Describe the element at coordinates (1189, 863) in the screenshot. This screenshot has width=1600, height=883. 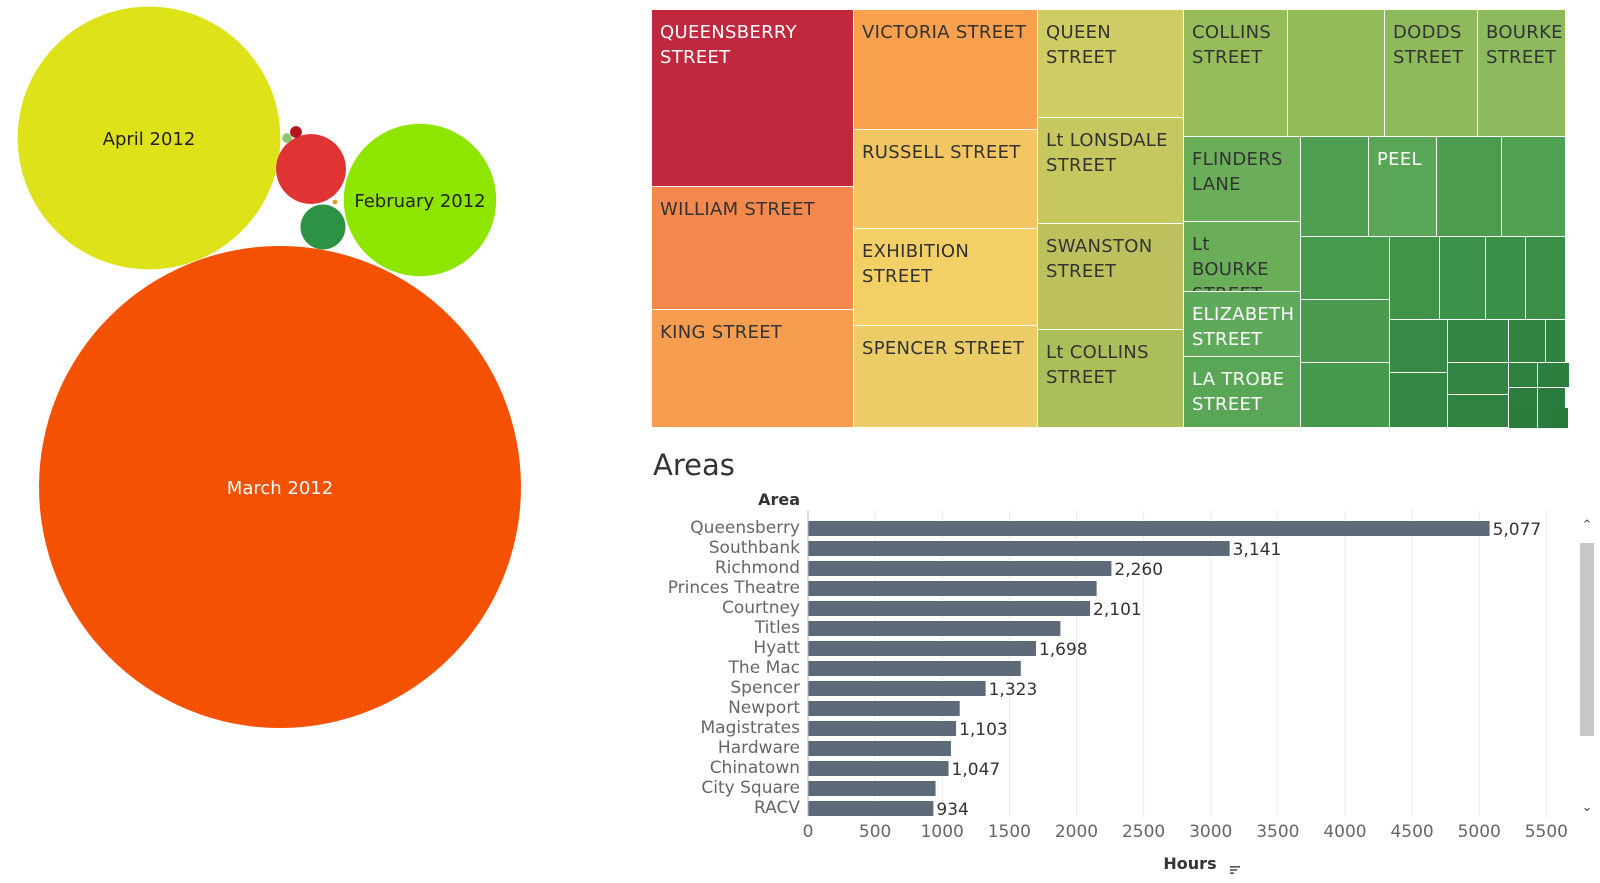
I see `x-axis-title: Hours` at that location.